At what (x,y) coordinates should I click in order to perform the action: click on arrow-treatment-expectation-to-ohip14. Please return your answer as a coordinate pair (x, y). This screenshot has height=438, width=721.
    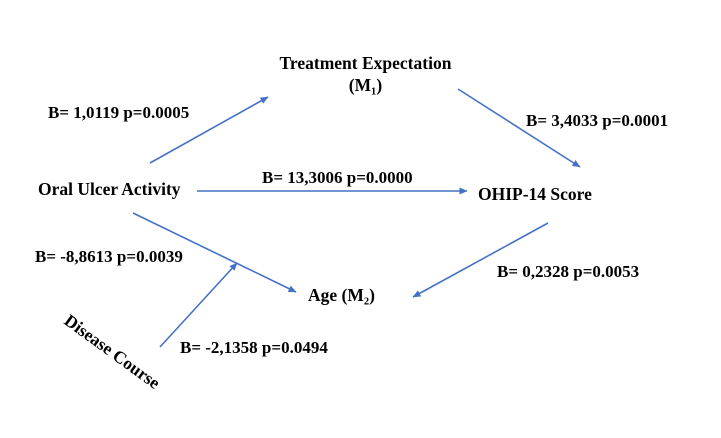
    Looking at the image, I should click on (519, 128).